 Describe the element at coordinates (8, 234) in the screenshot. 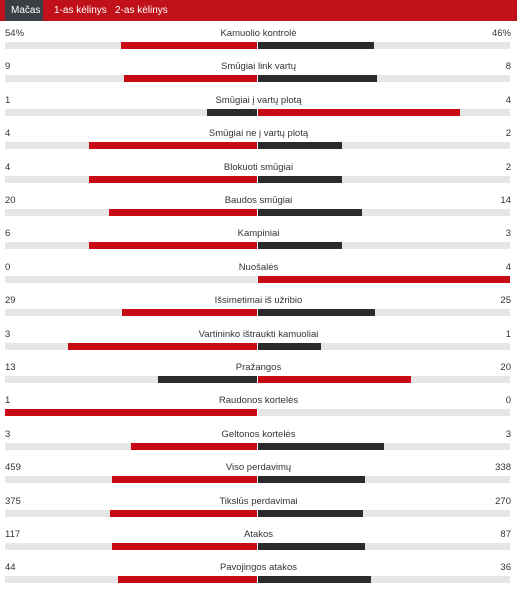

I see `home-value: 6` at that location.